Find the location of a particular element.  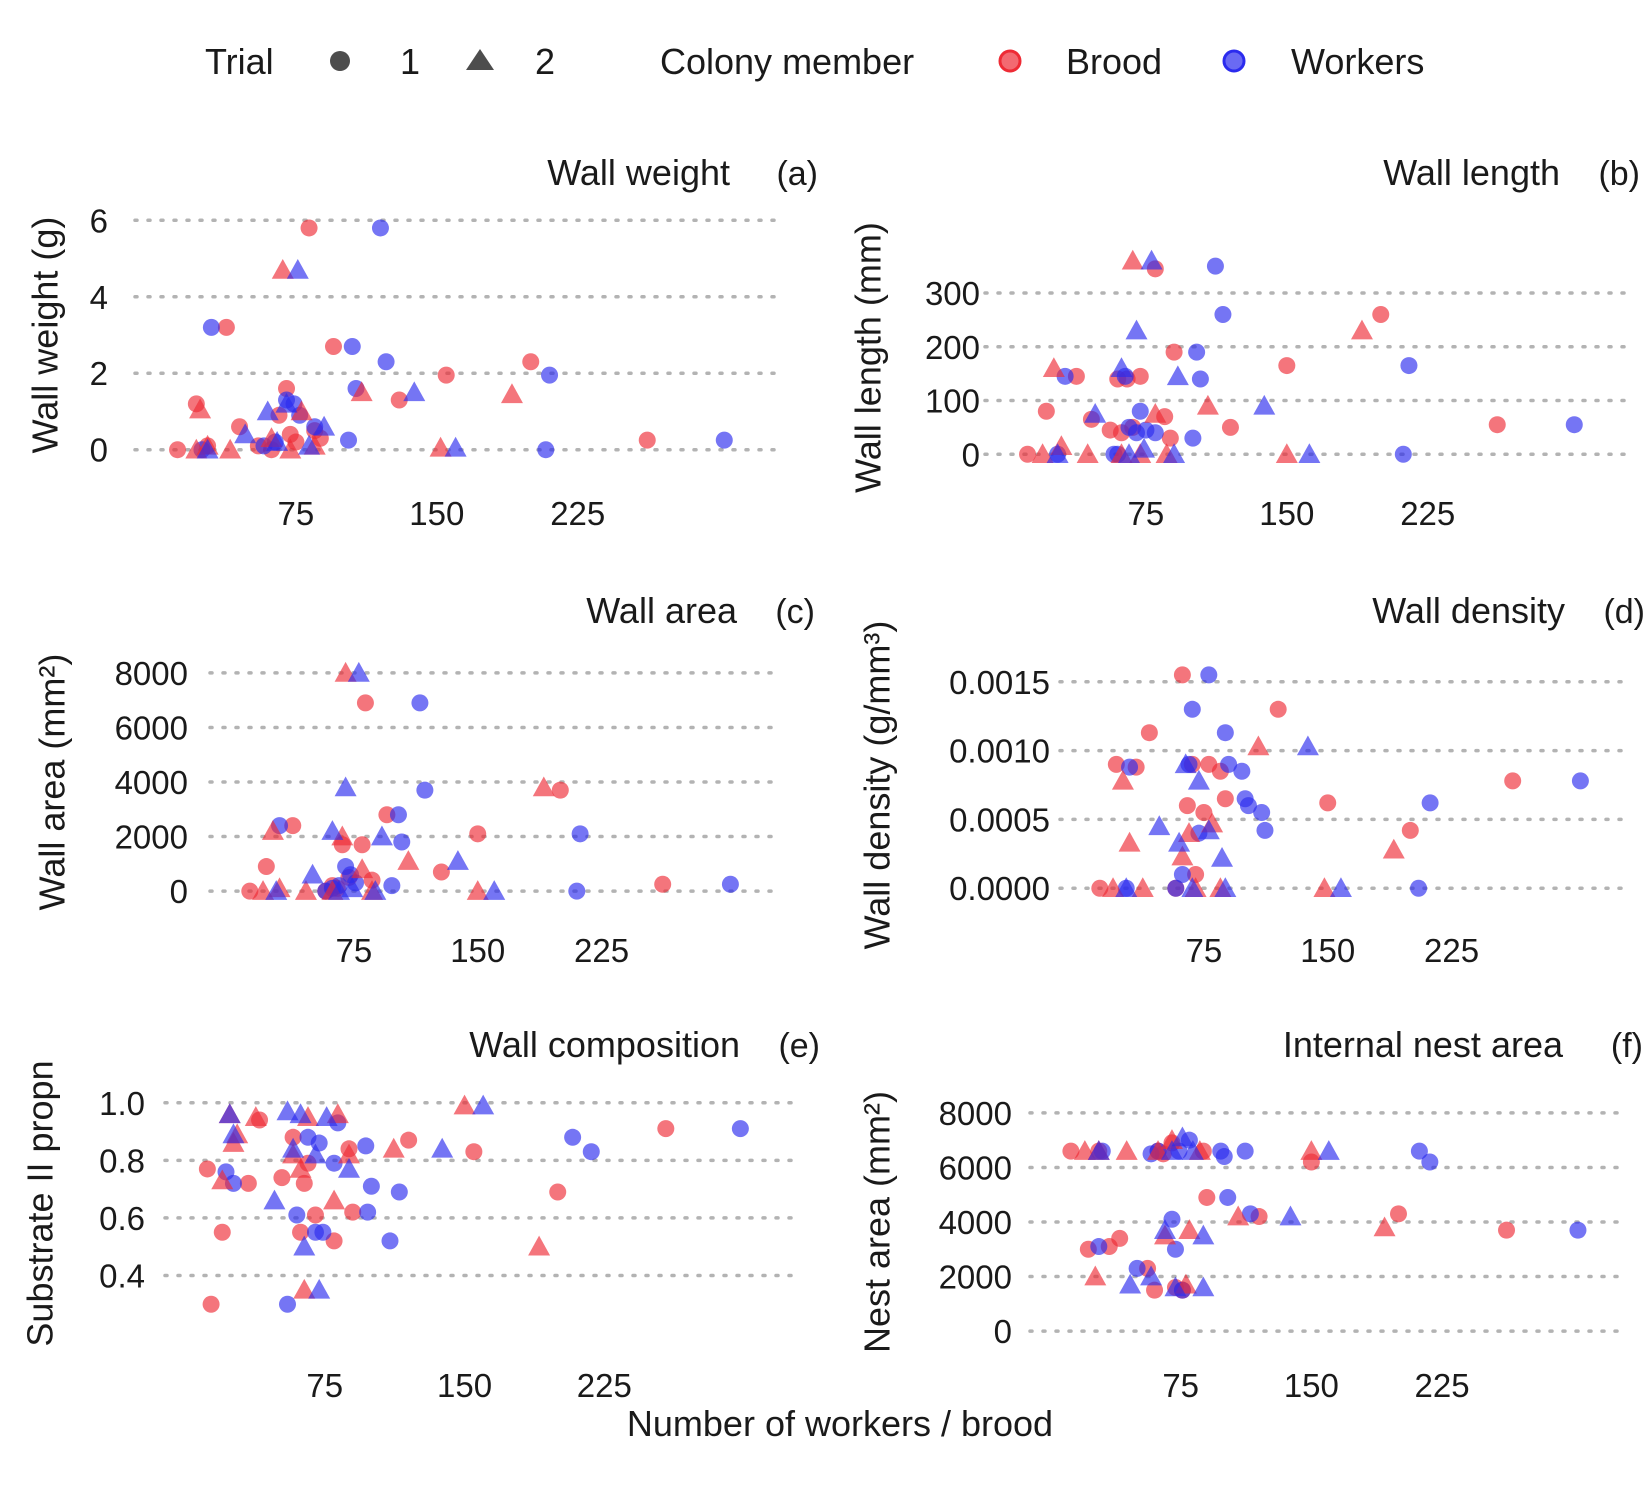

y-tick-label: 300 is located at coordinates (952, 293).